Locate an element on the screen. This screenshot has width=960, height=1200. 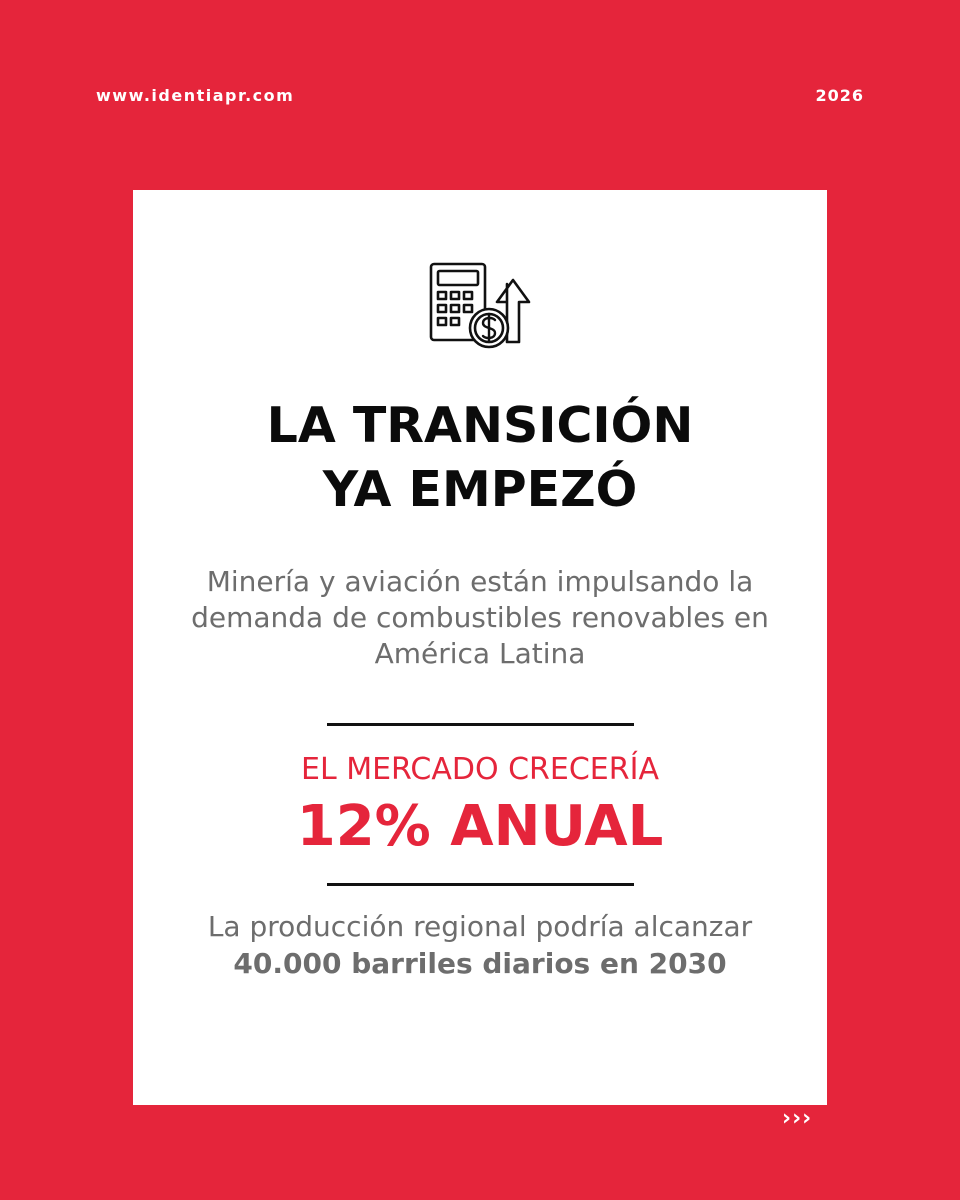
year-label: 2026 is located at coordinates (839, 95).